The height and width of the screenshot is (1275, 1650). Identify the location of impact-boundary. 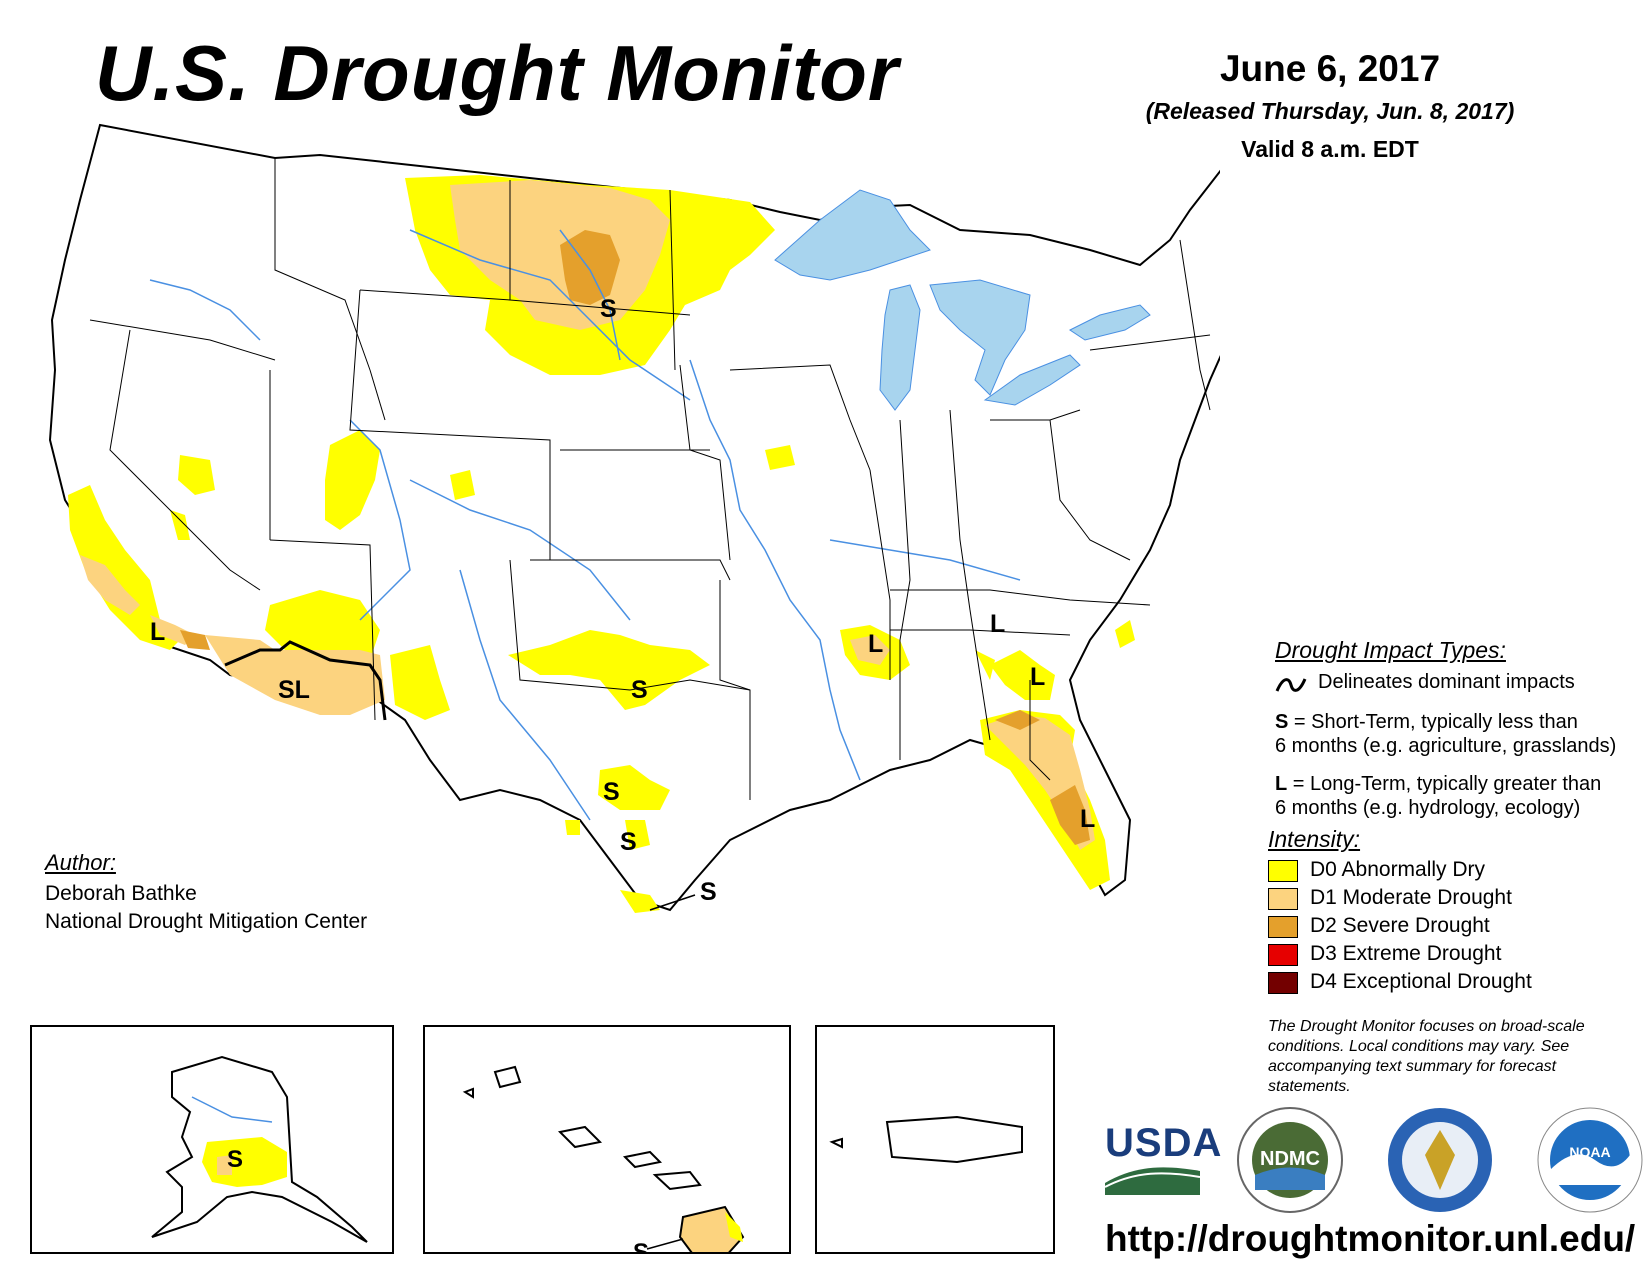
(305, 680).